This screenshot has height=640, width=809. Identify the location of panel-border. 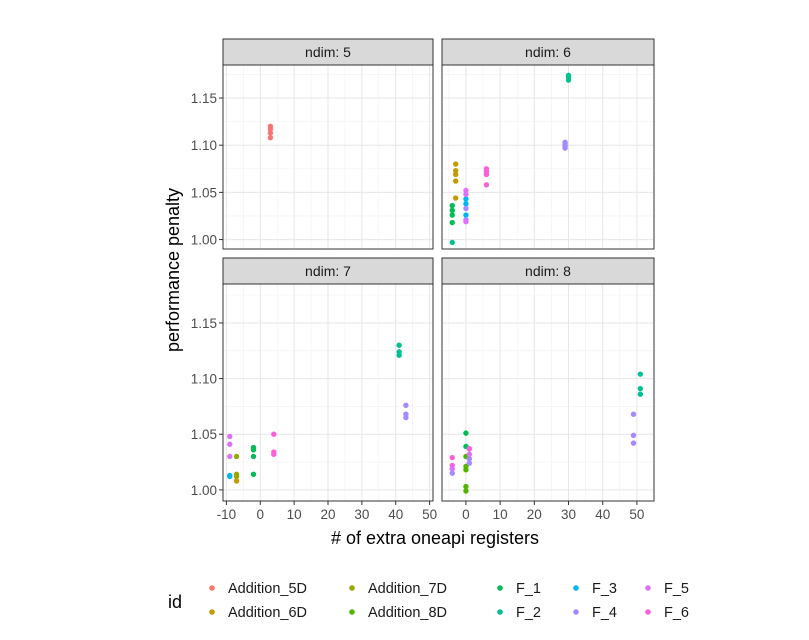
(548, 157).